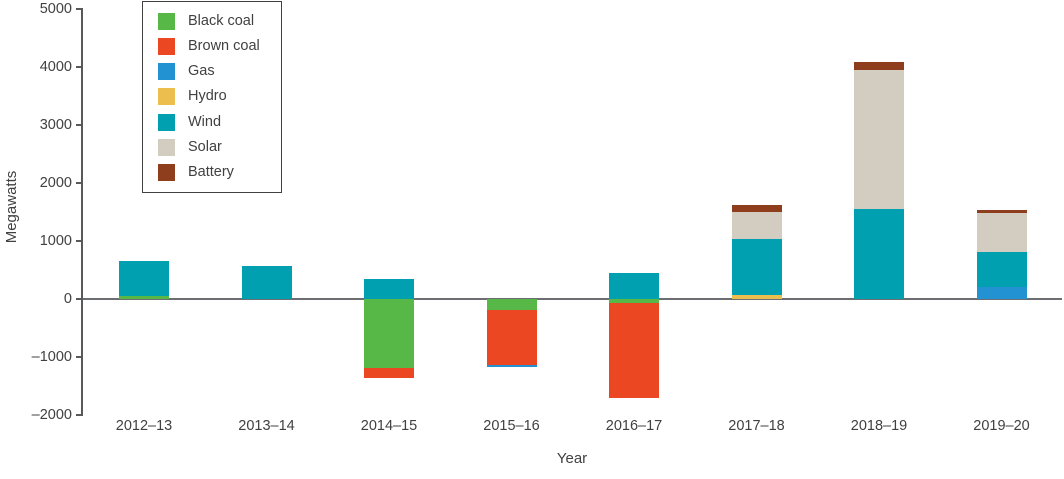 The image size is (1064, 479). I want to click on x-axis-zero-line, so click(571, 299).